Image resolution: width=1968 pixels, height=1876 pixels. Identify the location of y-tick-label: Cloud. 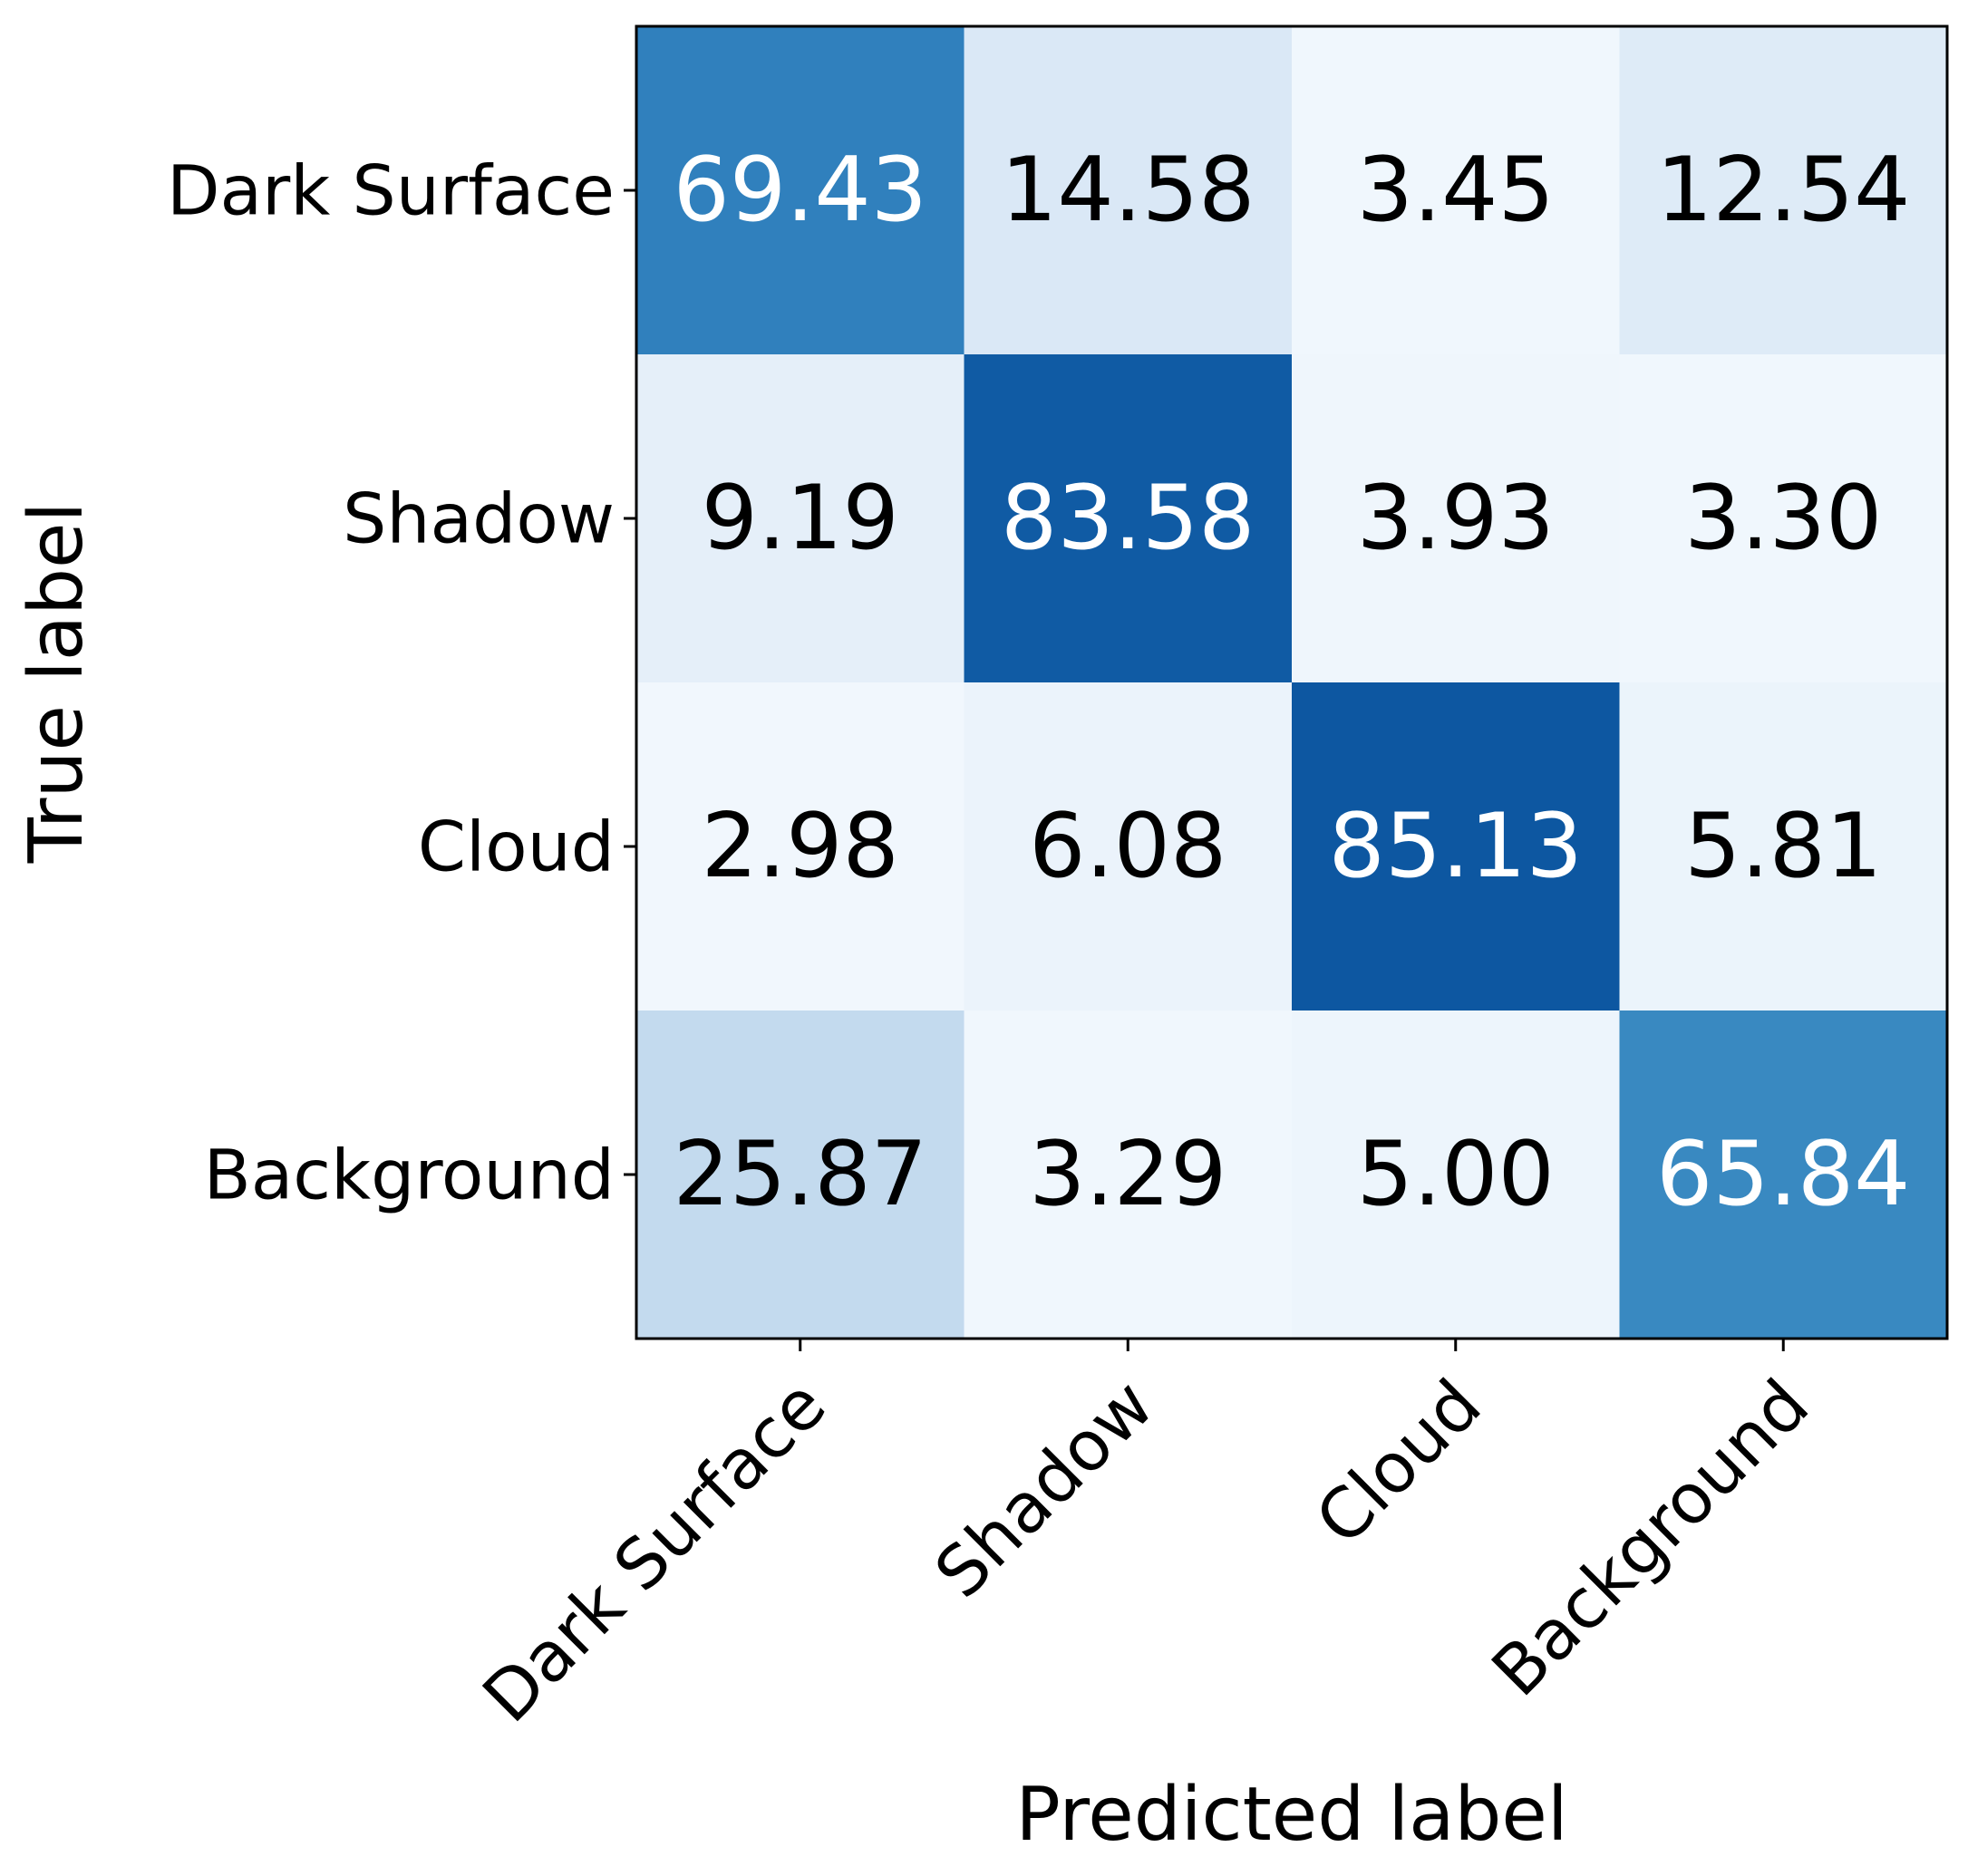
(516, 847).